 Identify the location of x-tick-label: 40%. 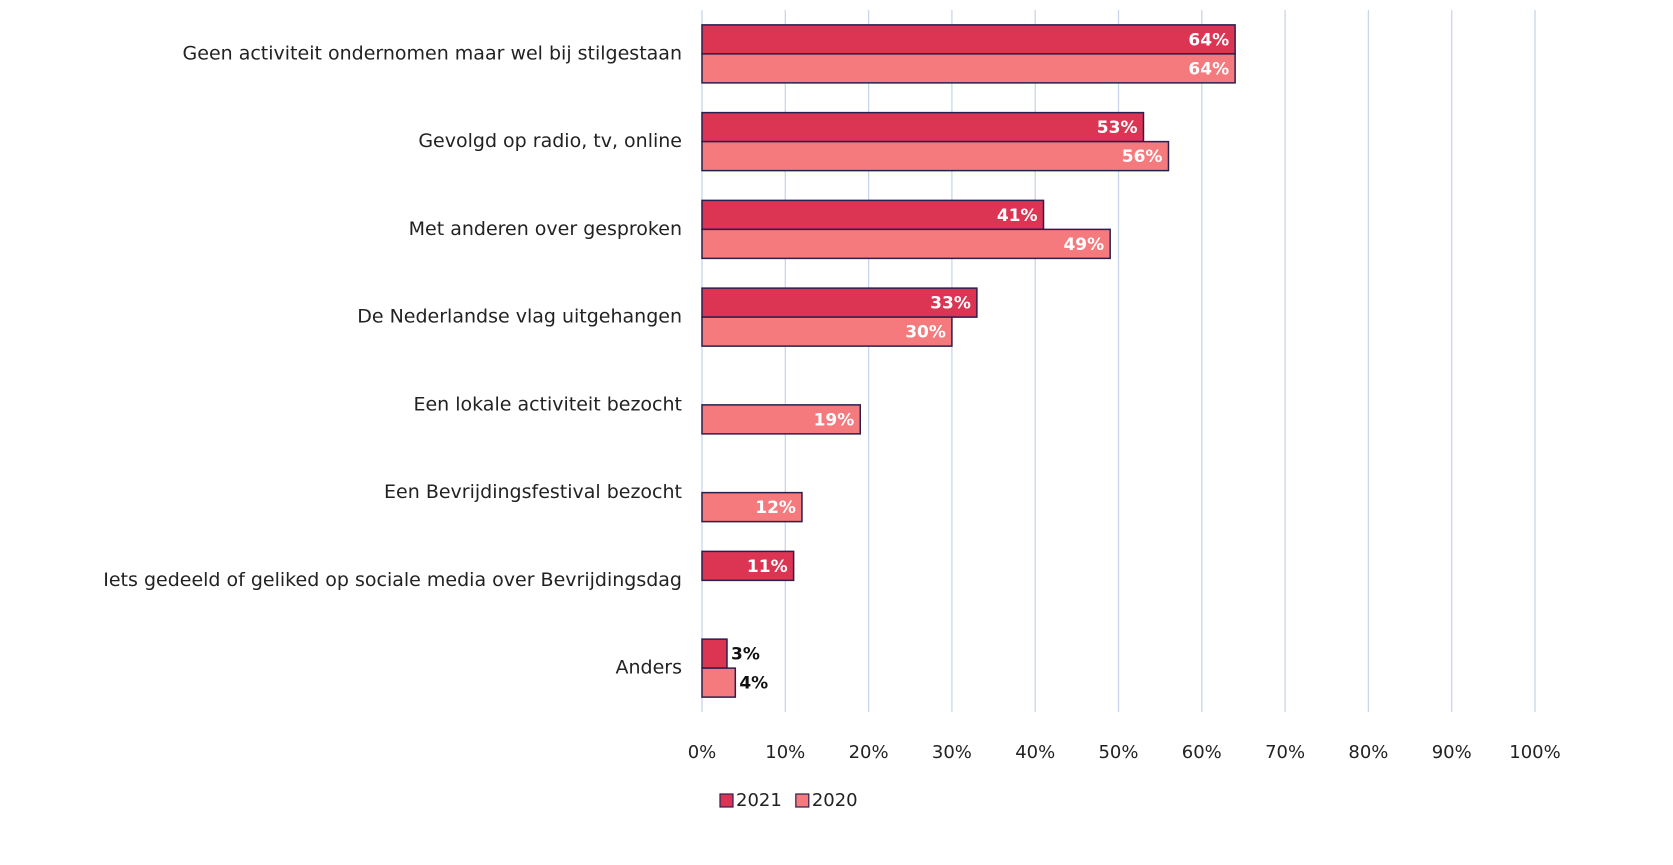
(1035, 752).